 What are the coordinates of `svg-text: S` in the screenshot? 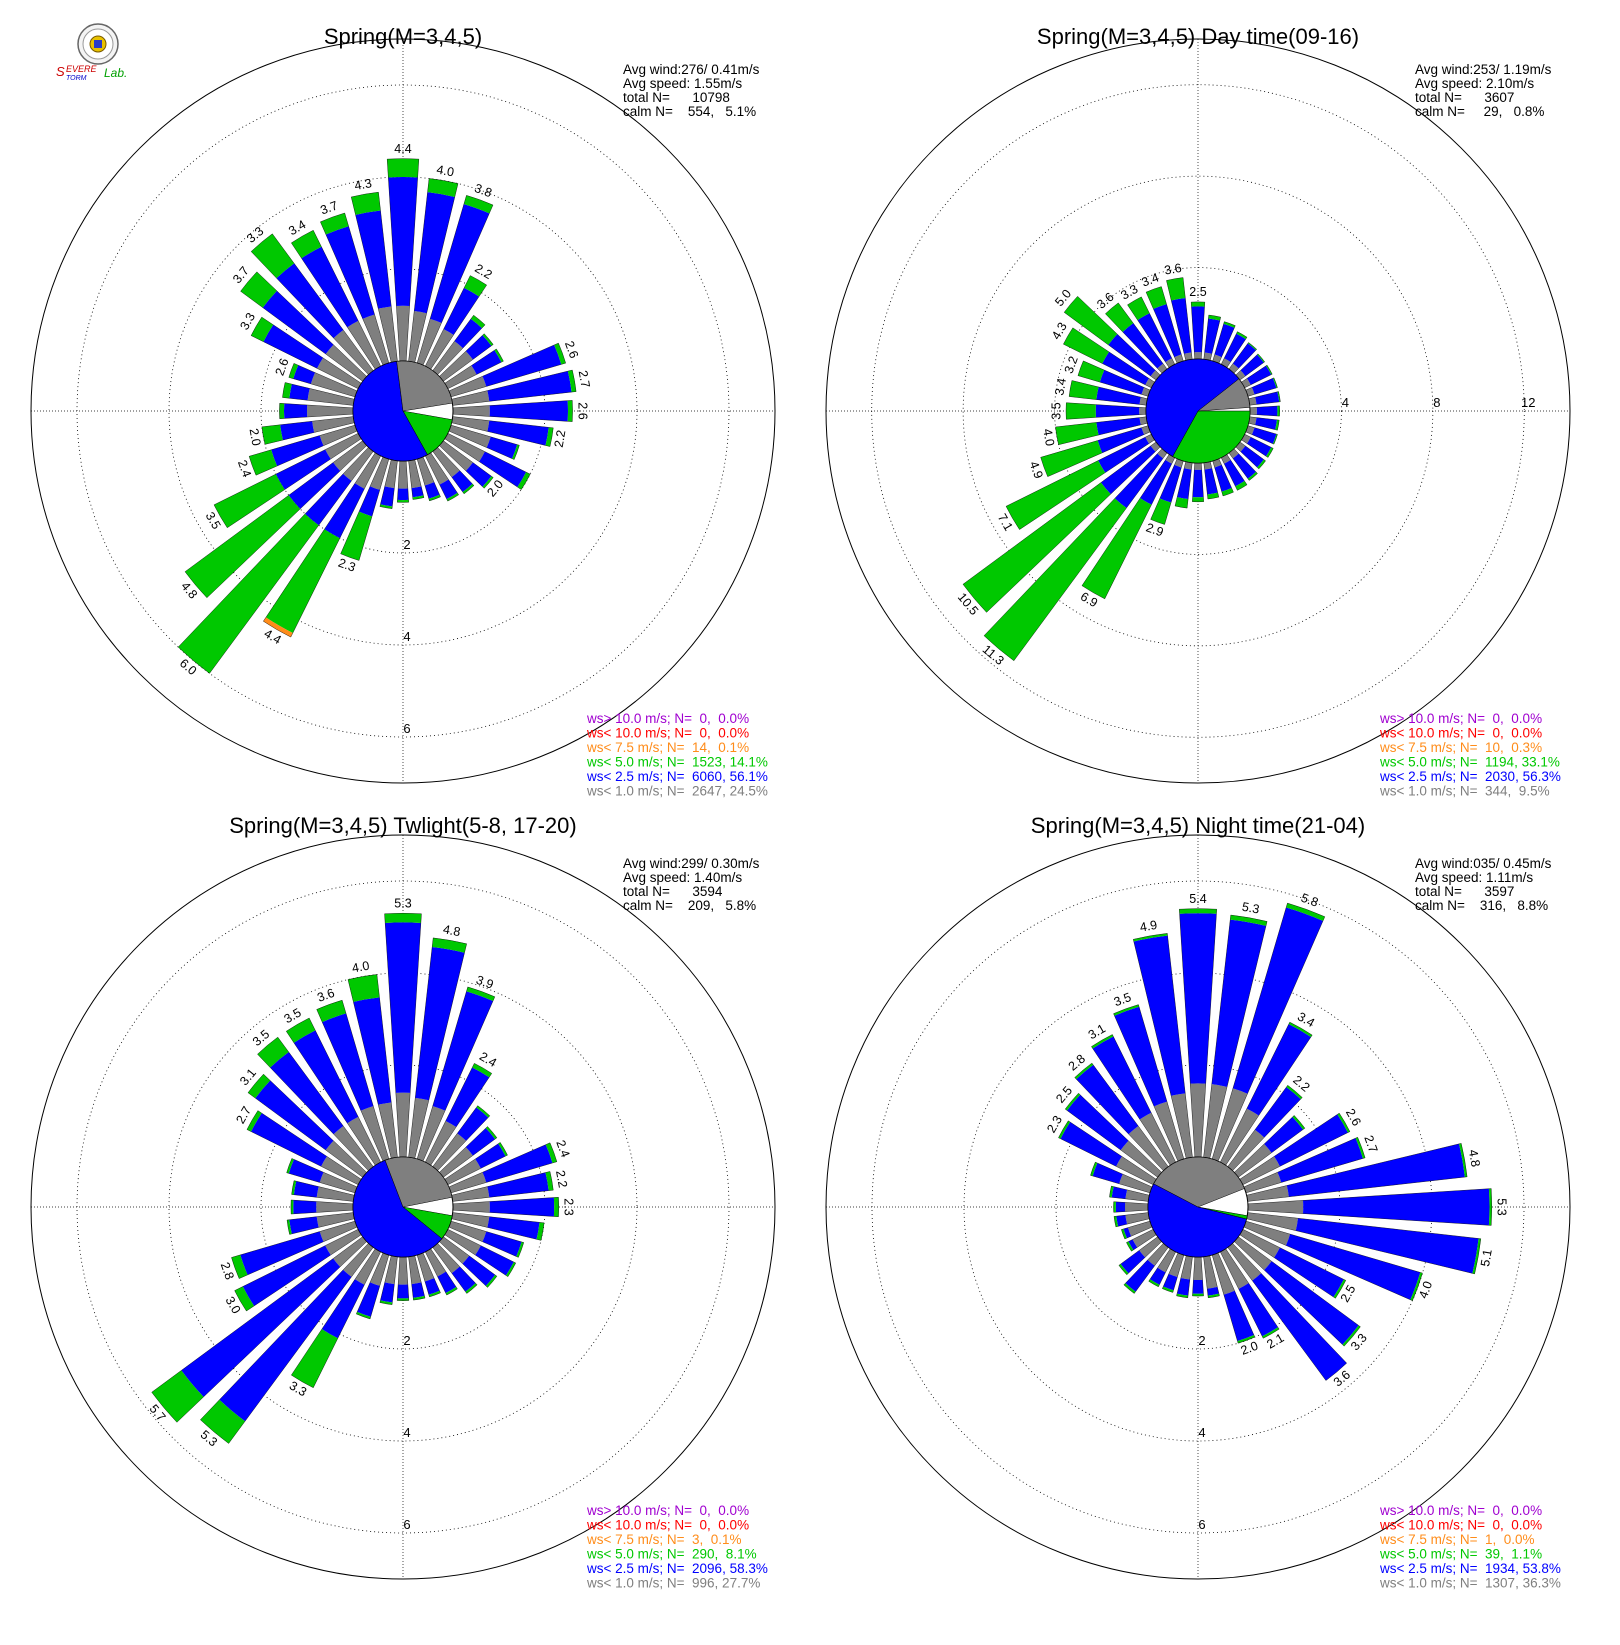 It's located at (60, 71).